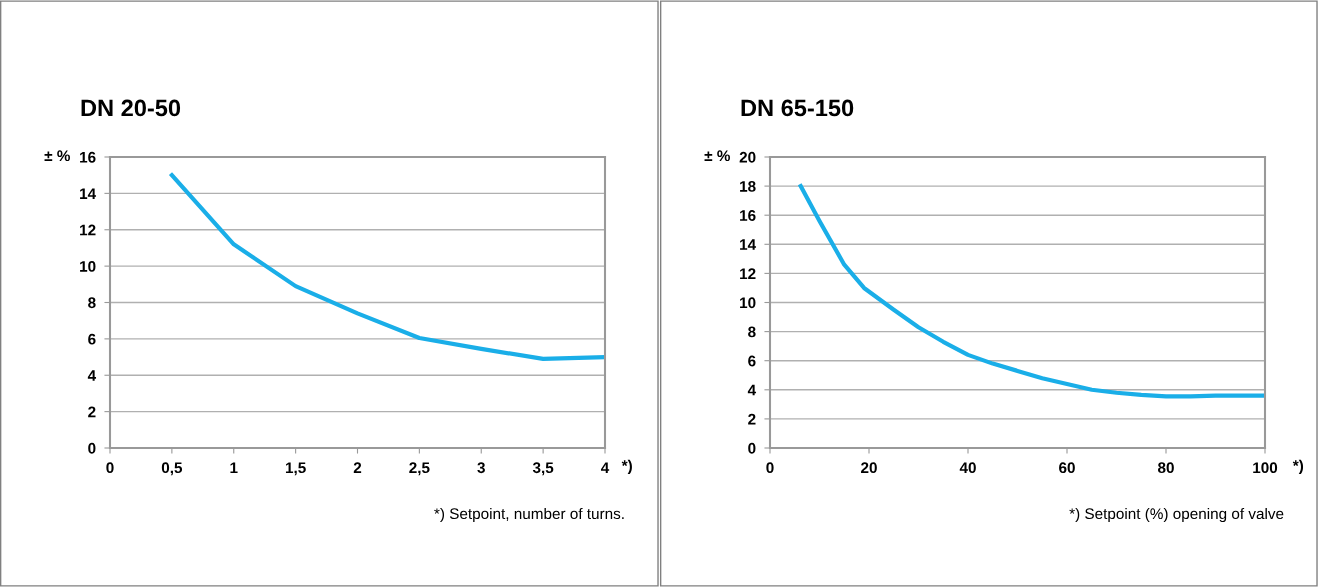 The height and width of the screenshot is (587, 1319). I want to click on chart-title: DN 20-50, so click(131, 108).